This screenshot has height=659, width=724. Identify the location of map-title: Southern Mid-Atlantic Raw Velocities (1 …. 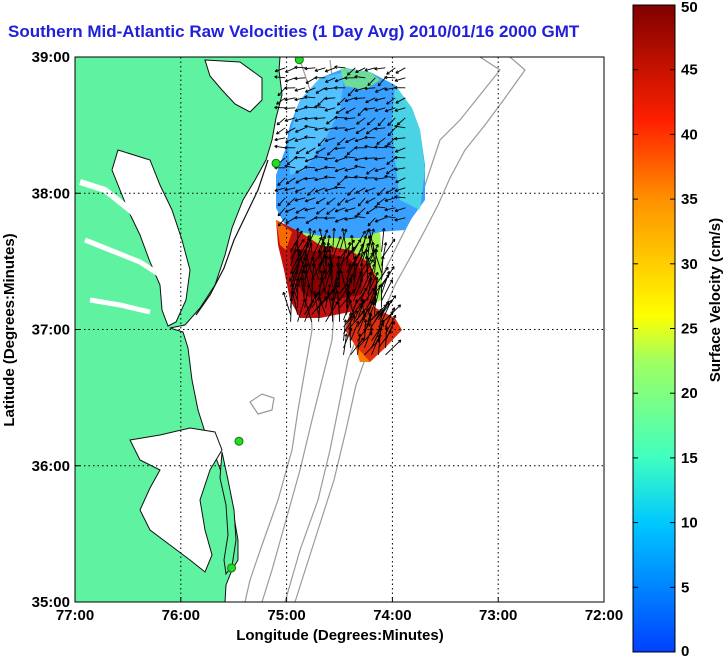
(294, 31).